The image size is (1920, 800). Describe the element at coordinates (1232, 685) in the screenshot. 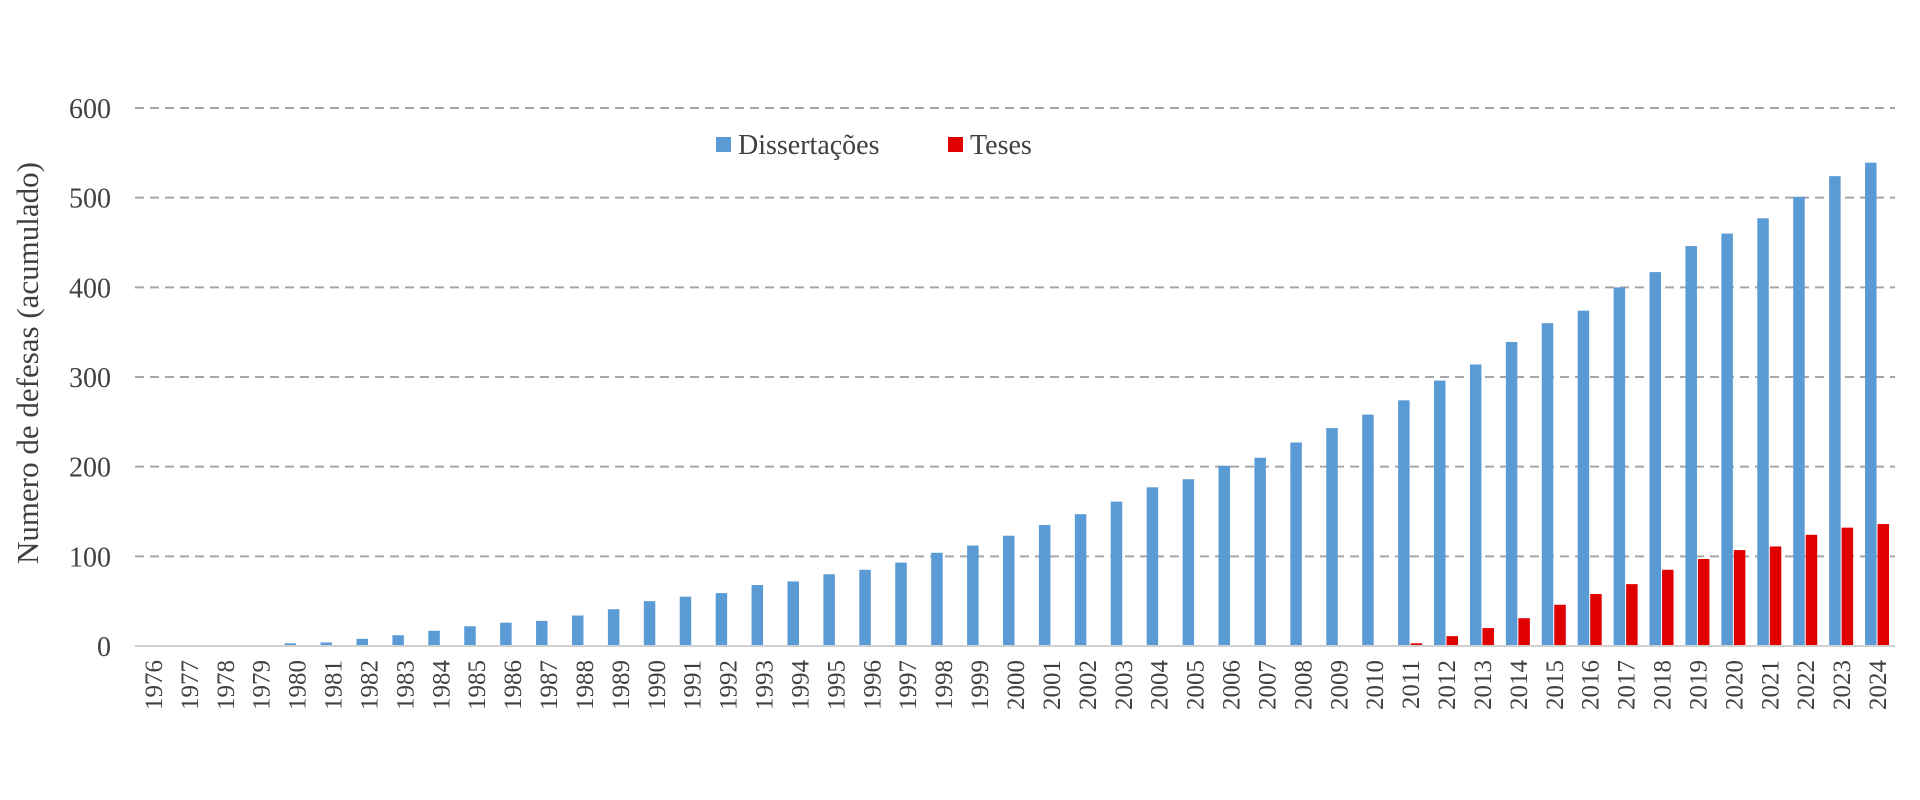

I see `x-tick-label: 2006` at that location.